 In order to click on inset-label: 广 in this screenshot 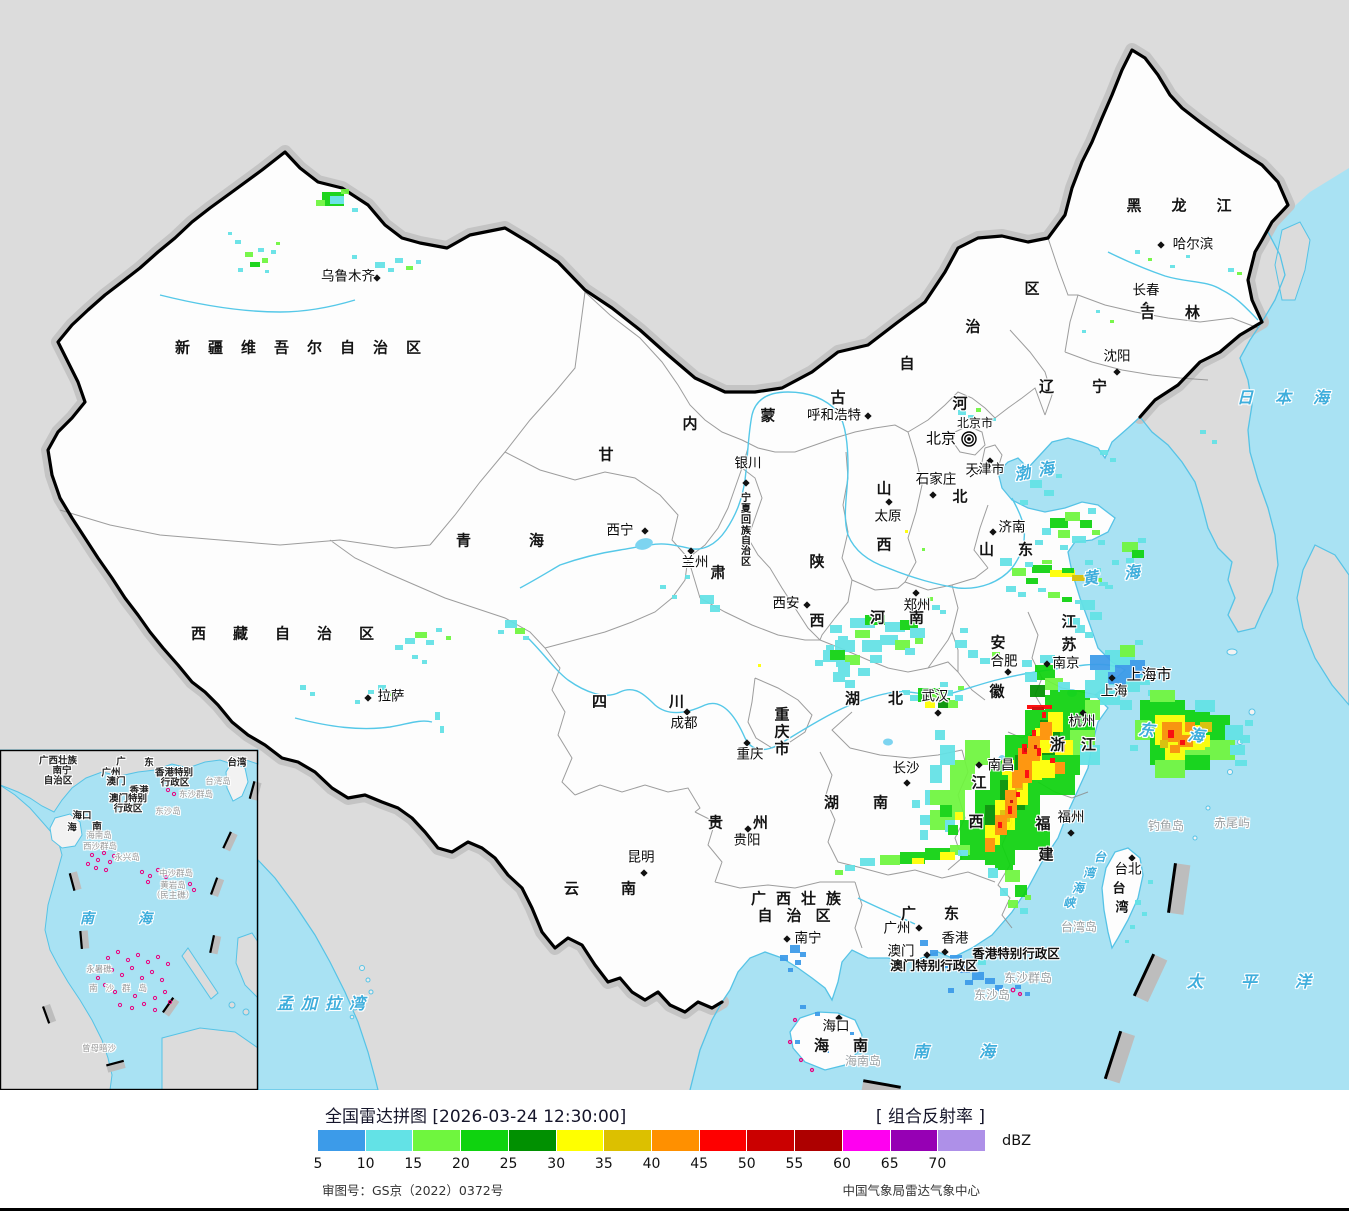, I will do `click(121, 762)`.